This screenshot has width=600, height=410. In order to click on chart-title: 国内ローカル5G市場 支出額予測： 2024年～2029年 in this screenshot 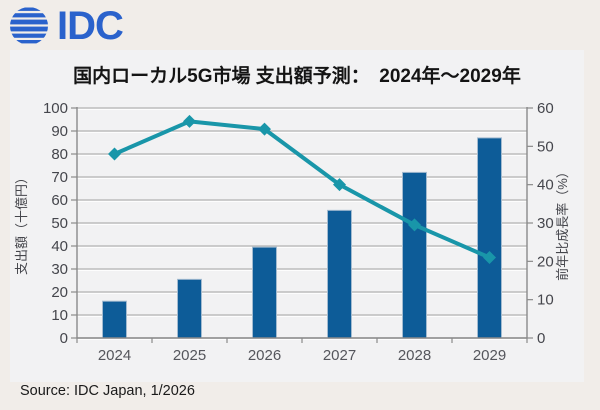, I will do `click(297, 76)`.